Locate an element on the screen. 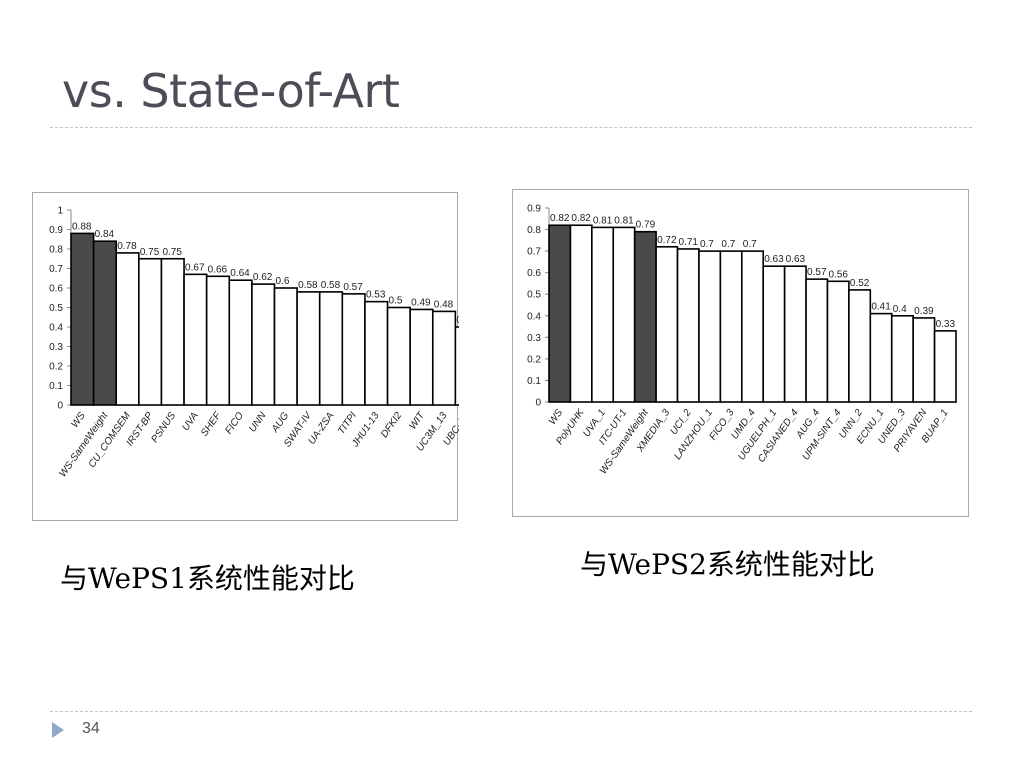 This screenshot has height=768, width=1024. x-tick-label: TITPI is located at coordinates (347, 423).